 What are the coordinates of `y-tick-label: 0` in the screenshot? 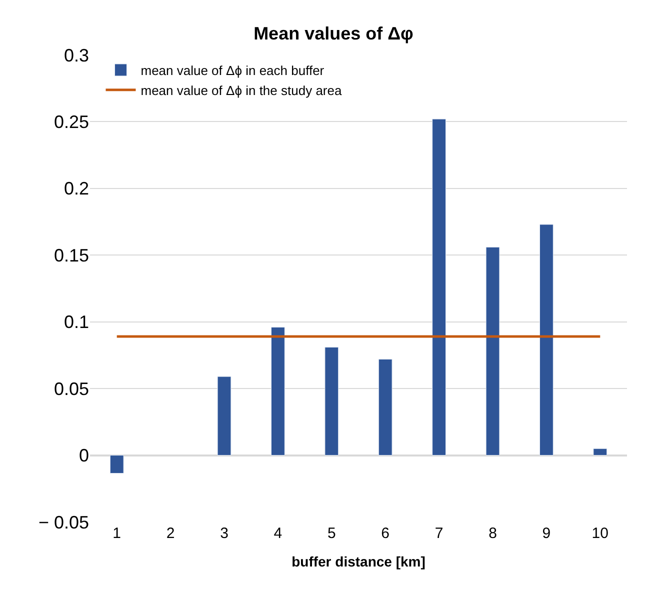 It's located at (83, 456).